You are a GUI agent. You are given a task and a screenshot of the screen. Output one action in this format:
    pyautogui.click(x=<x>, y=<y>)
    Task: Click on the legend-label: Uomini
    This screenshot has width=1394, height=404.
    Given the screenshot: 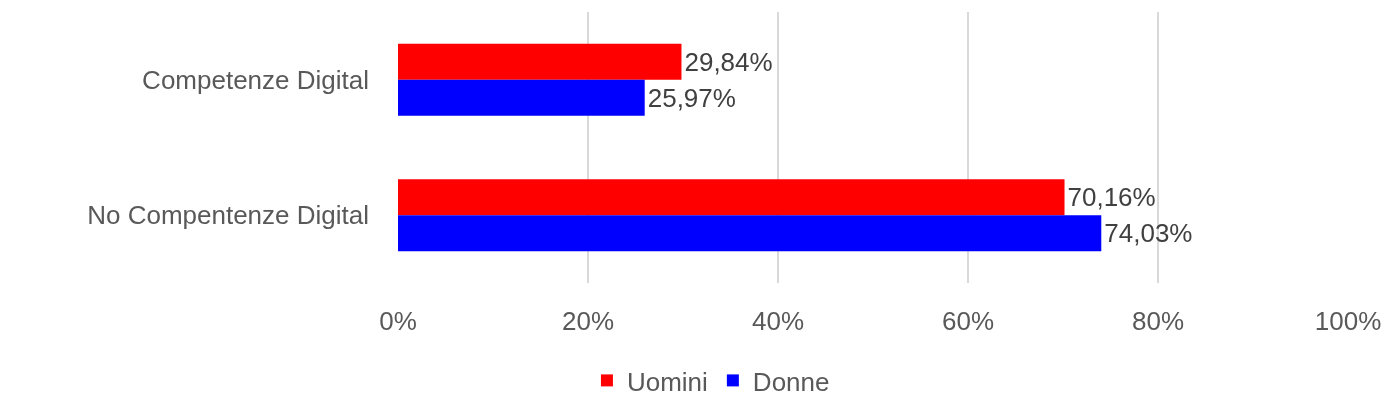 What is the action you would take?
    pyautogui.click(x=667, y=381)
    